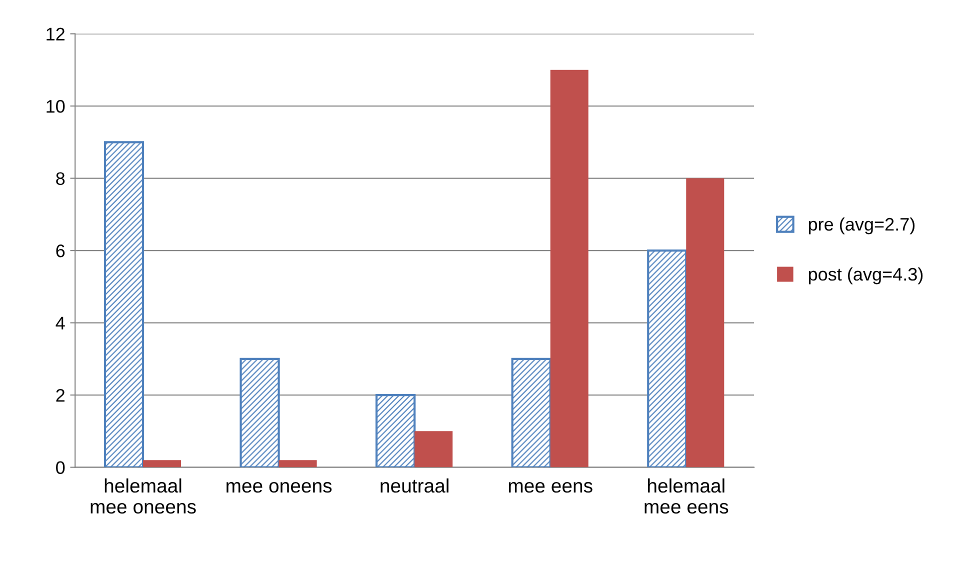 Image resolution: width=963 pixels, height=563 pixels. What do you see at coordinates (60, 323) in the screenshot?
I see `y-tick-label: 4` at bounding box center [60, 323].